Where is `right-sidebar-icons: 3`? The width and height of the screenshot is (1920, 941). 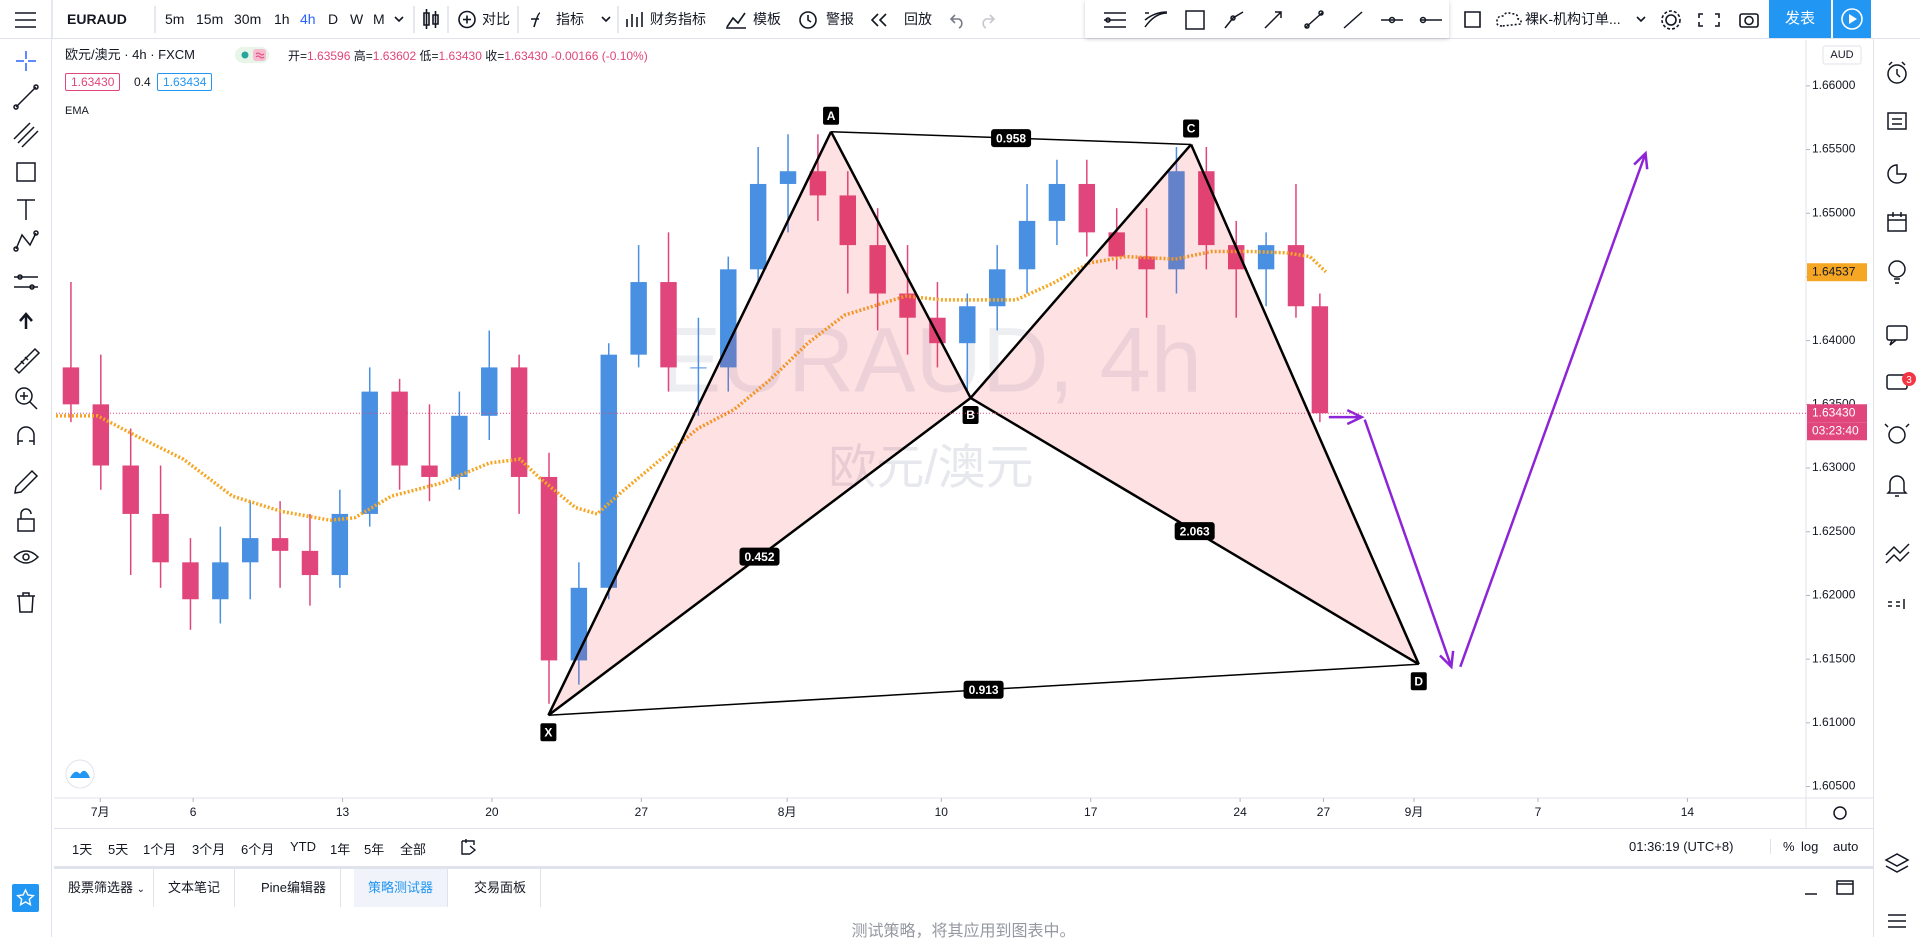
right-sidebar-icons: 3 is located at coordinates (1897, 488).